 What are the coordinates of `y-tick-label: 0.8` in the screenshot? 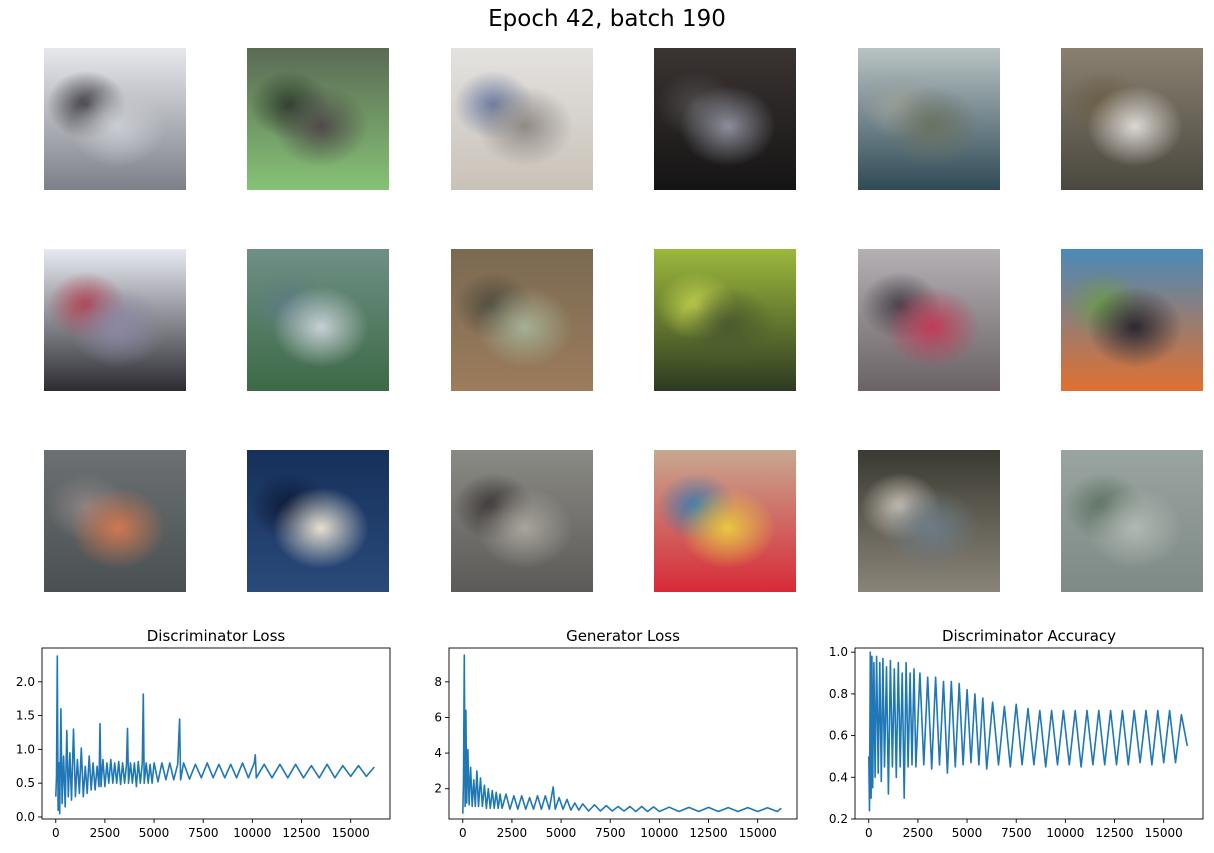 It's located at (838, 694).